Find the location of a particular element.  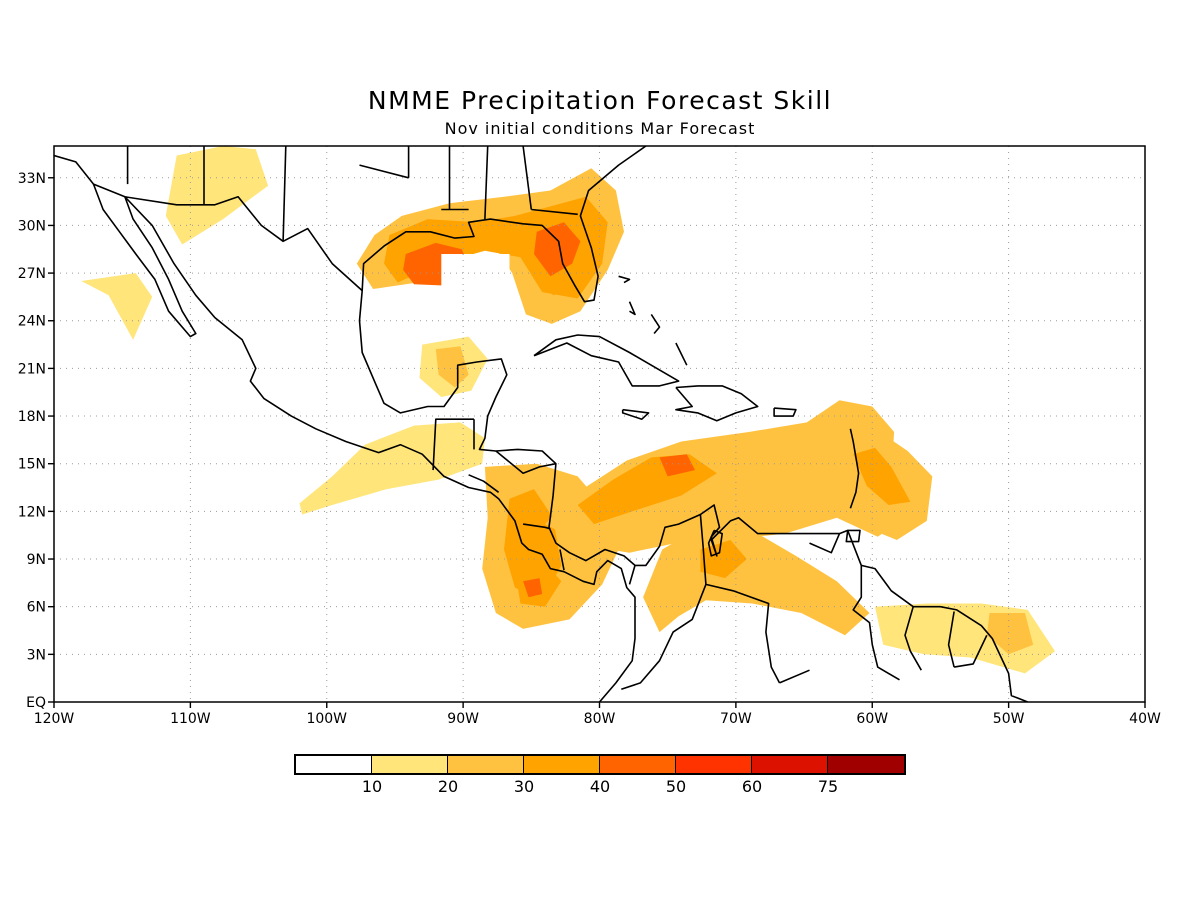

legend-level-label: 20 is located at coordinates (448, 786).